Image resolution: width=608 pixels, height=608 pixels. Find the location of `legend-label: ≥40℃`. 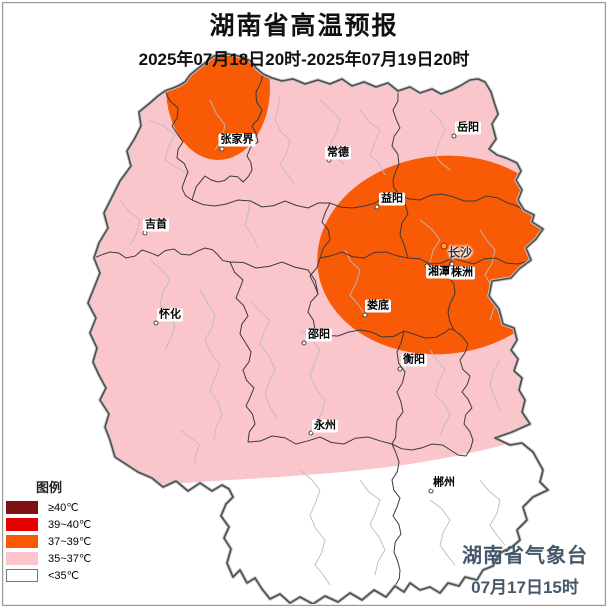

legend-label: ≥40℃ is located at coordinates (63, 508).